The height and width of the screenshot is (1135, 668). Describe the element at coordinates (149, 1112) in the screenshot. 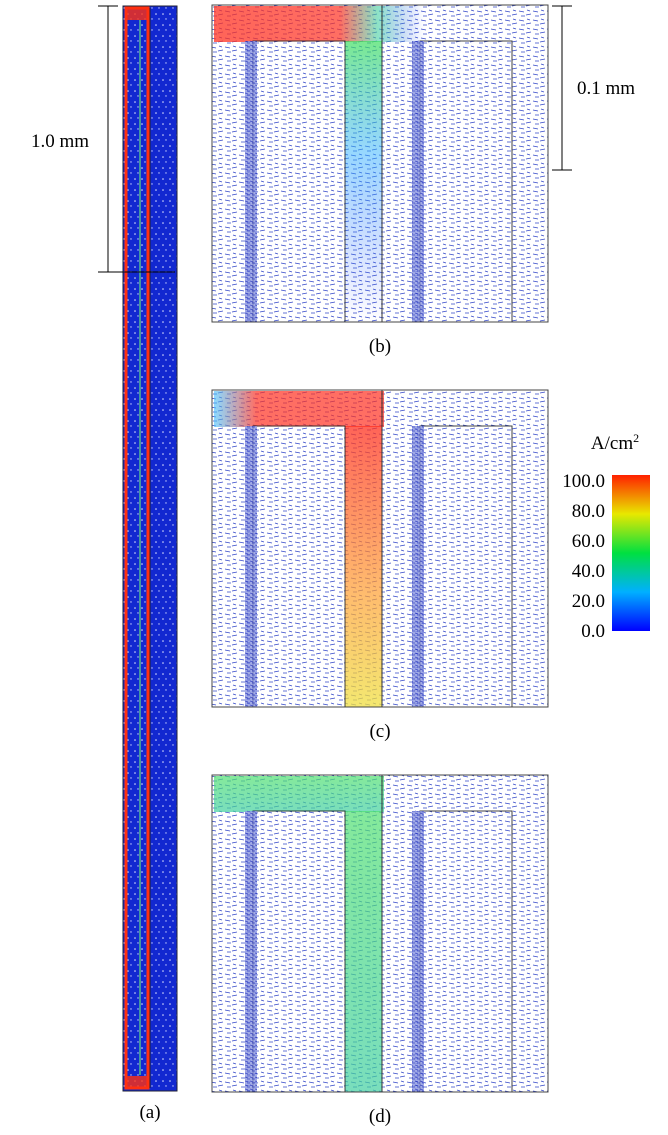

I see `panel-label: (a)` at that location.